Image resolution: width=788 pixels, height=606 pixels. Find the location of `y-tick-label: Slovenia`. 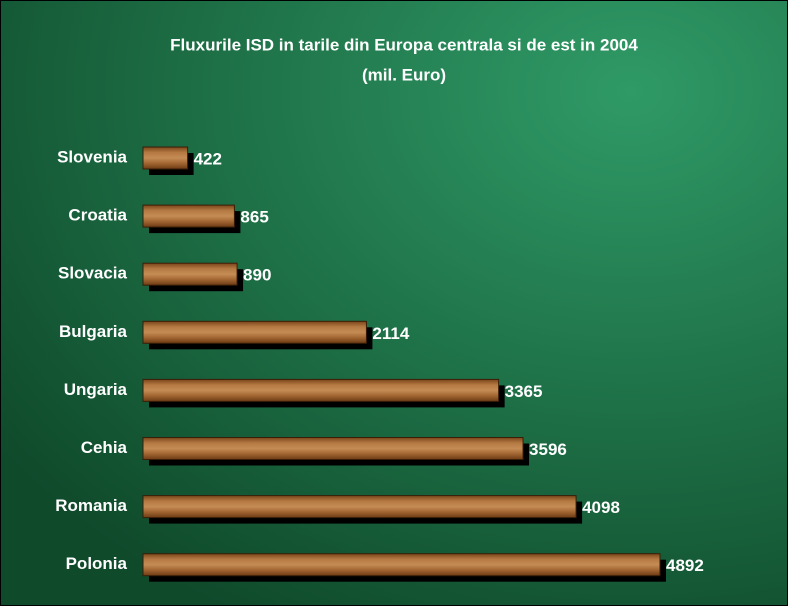

y-tick-label: Slovenia is located at coordinates (92, 156).